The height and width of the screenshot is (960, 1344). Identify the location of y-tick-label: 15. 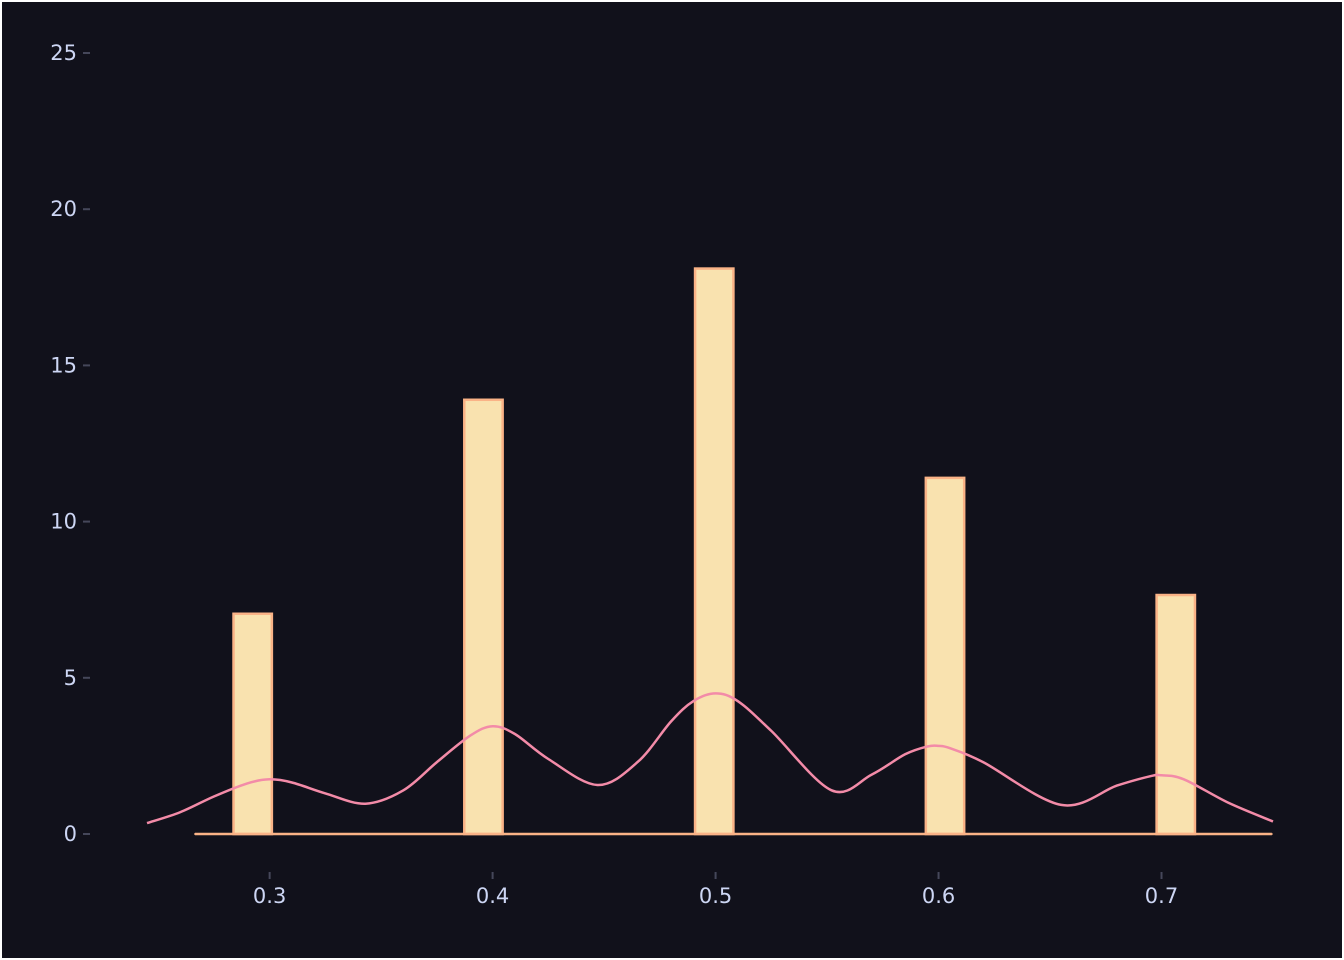
(63, 365).